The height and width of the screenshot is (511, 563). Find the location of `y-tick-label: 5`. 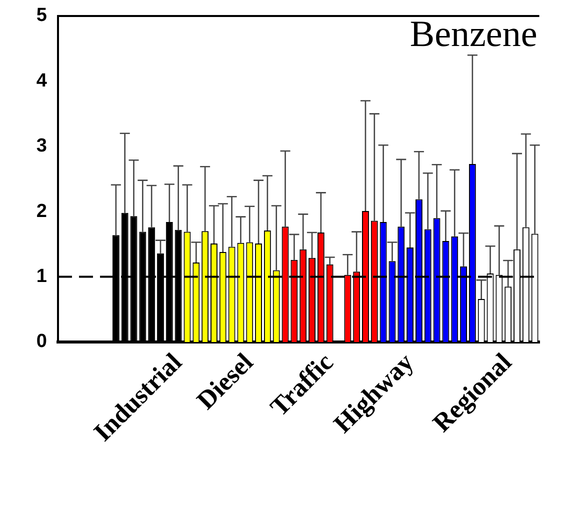

y-tick-label: 5 is located at coordinates (42, 15).